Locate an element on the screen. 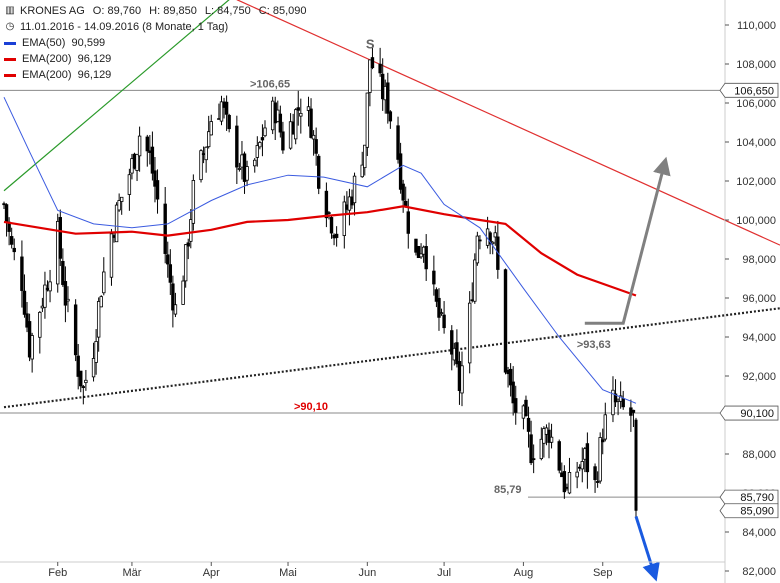 This screenshot has width=780, height=583. high-value: 89,850 is located at coordinates (180, 11).